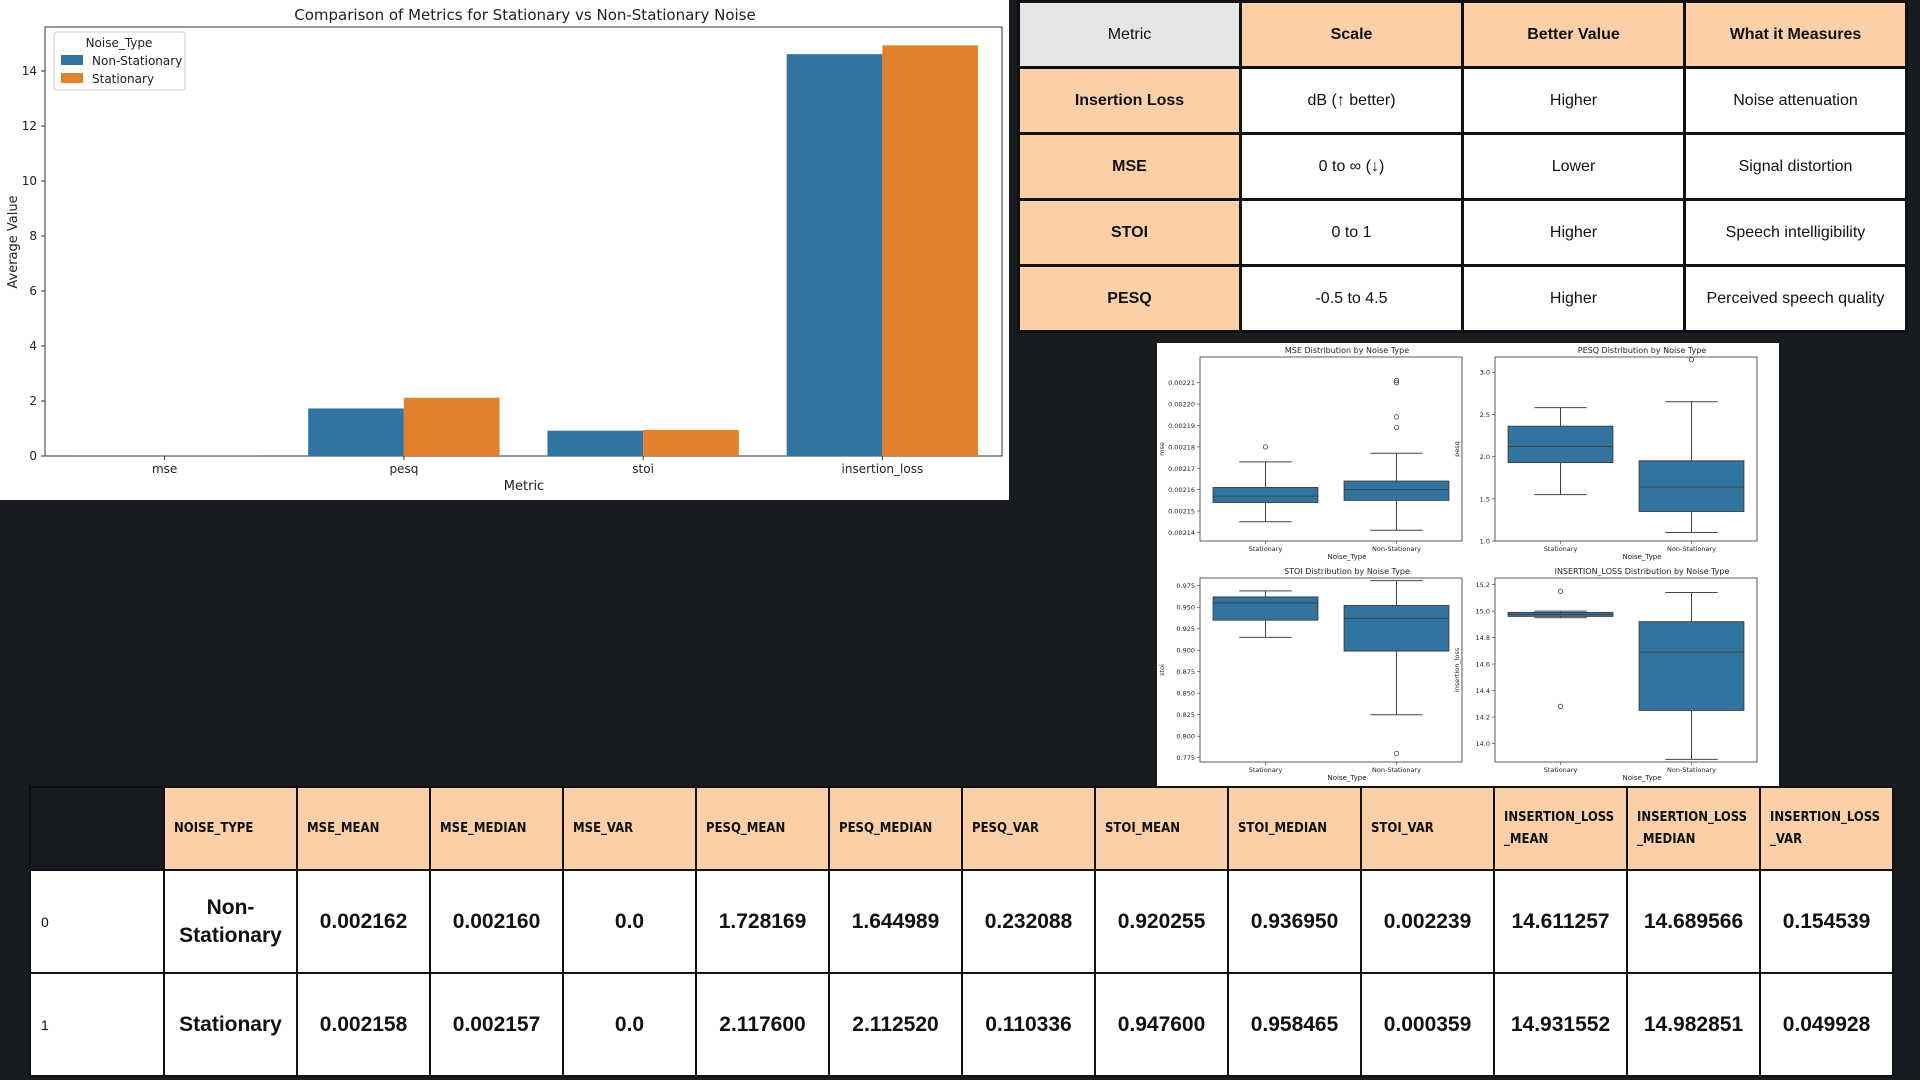 Image resolution: width=1920 pixels, height=1080 pixels. What do you see at coordinates (1028, 1024) in the screenshot?
I see `stats-cell: 0.110336` at bounding box center [1028, 1024].